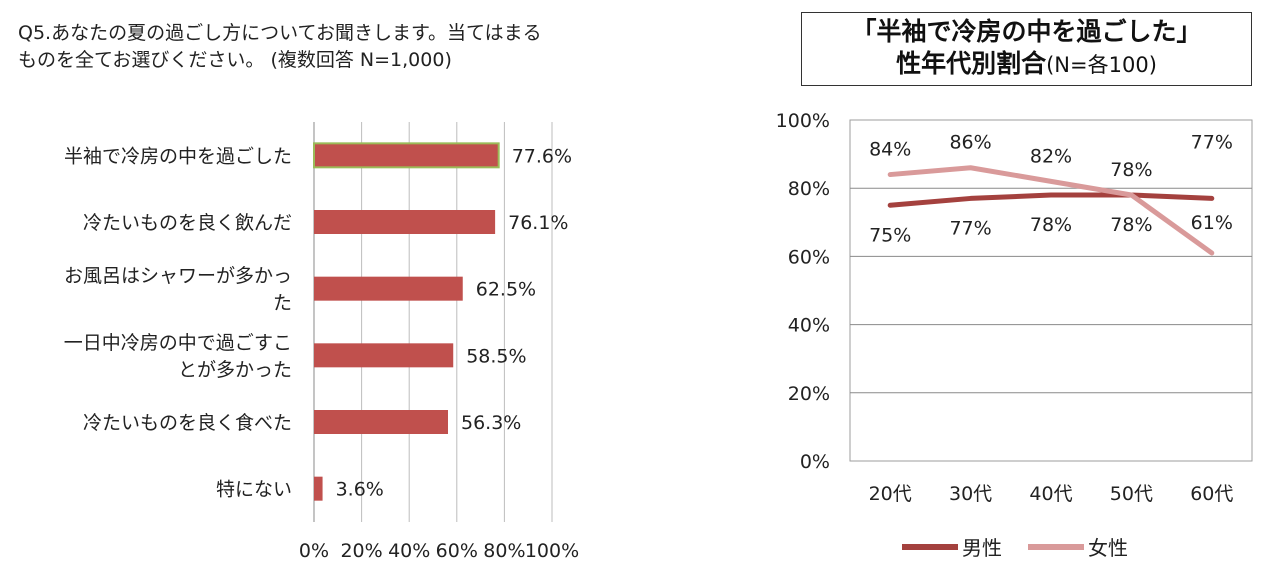 This screenshot has height=580, width=1280. What do you see at coordinates (803, 121) in the screenshot?
I see `y-tick-label: 100%` at bounding box center [803, 121].